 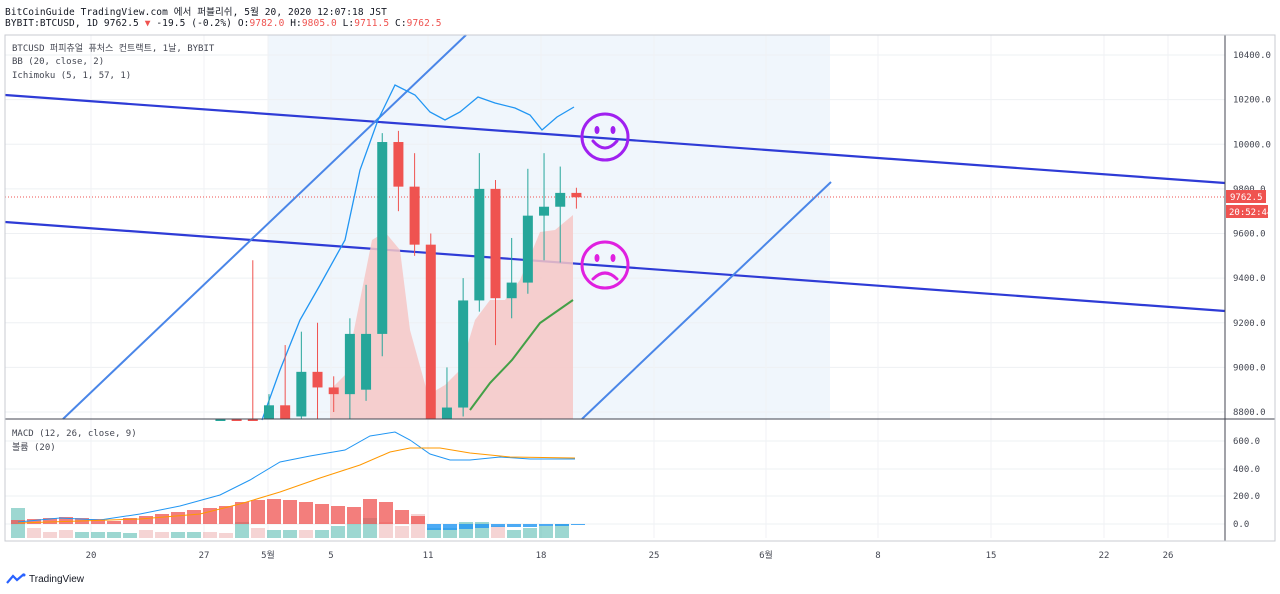 I want to click on low-value: 9711.5, so click(x=372, y=23).